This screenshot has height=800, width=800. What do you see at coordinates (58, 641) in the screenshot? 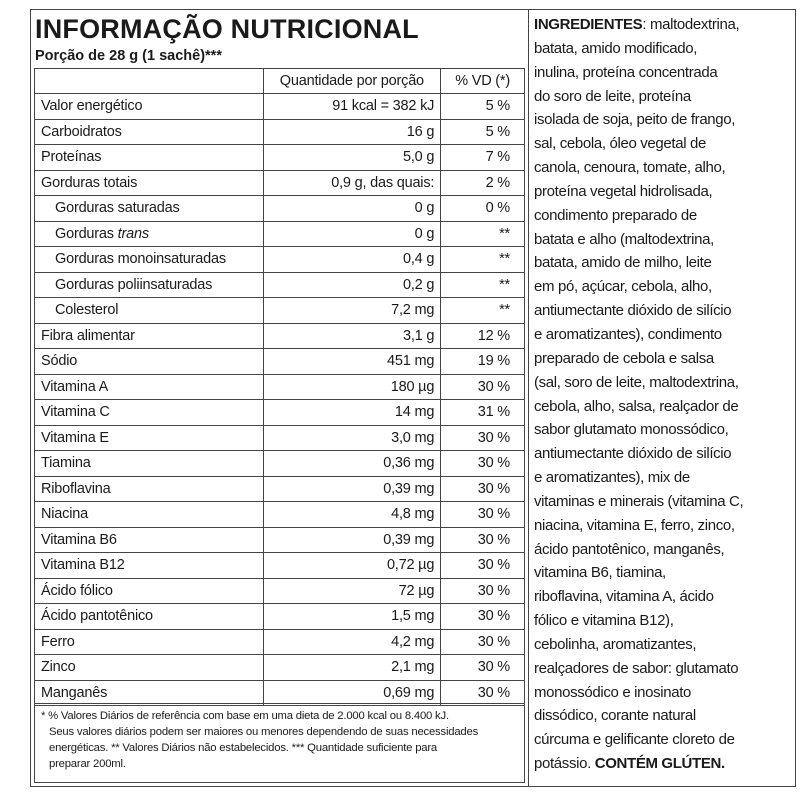
I see `nutrient-name-text: Ferro` at bounding box center [58, 641].